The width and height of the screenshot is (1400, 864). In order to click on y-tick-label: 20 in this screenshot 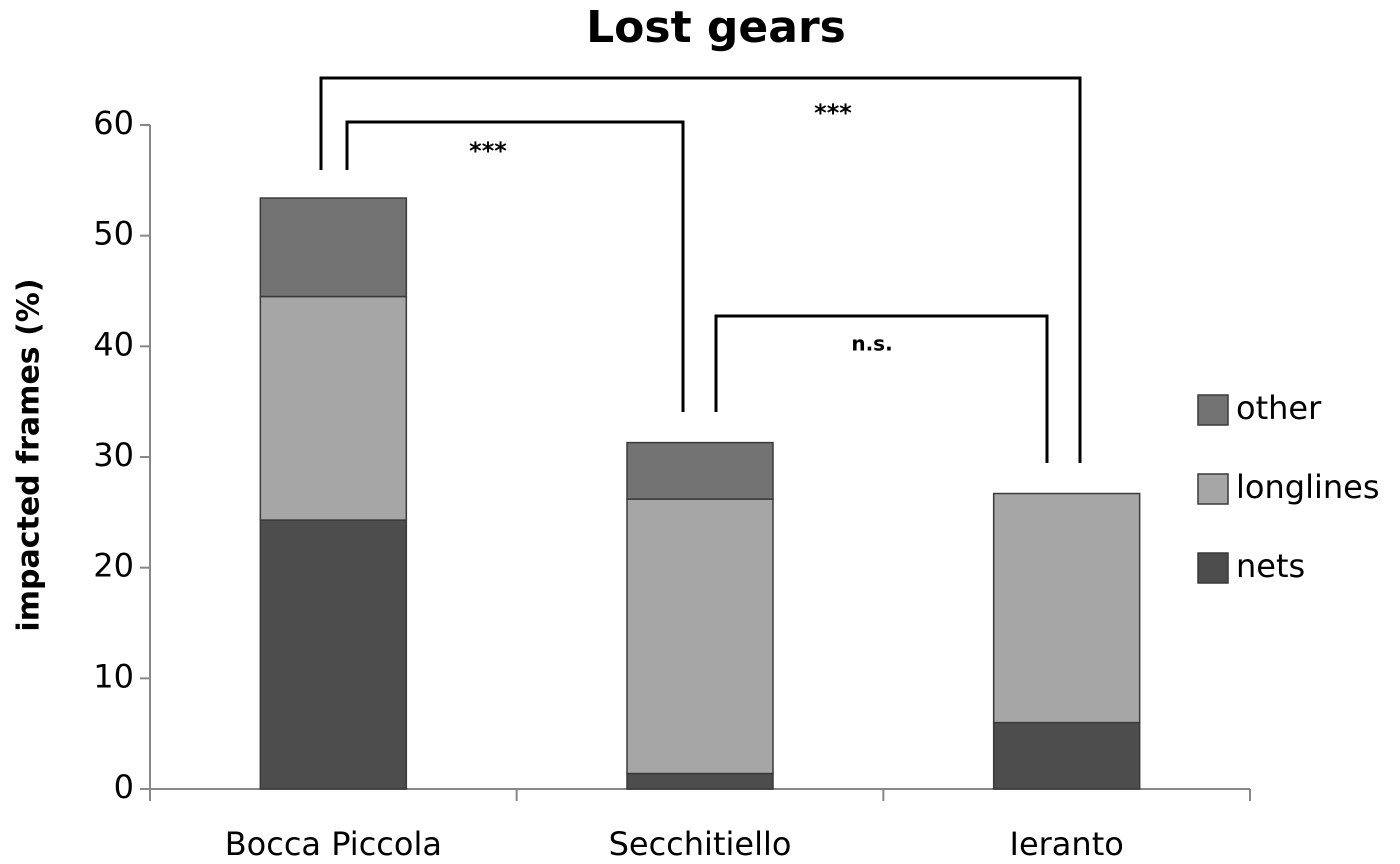, I will do `click(113, 566)`.